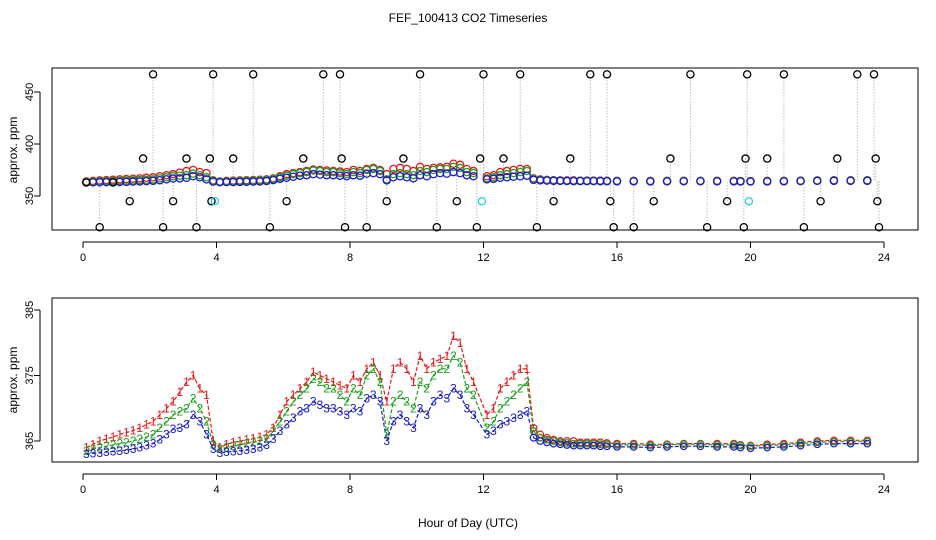  I want to click on top-y-axis-label: approx. ppm, so click(13, 150).